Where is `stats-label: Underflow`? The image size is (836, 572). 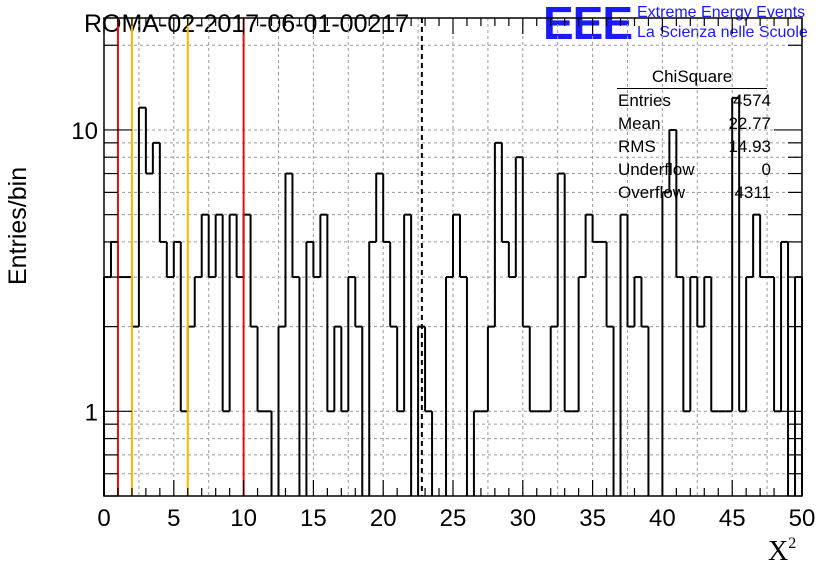
stats-label: Underflow is located at coordinates (656, 169).